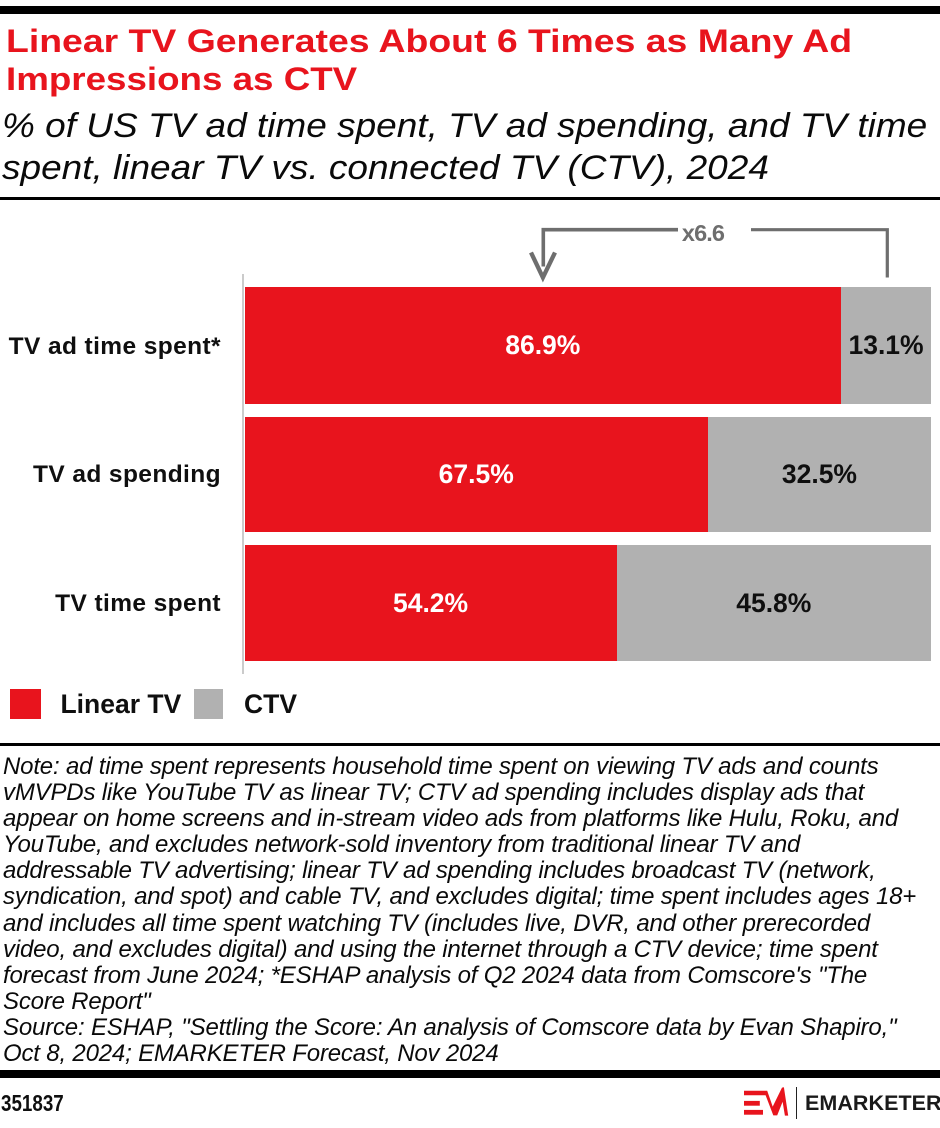  What do you see at coordinates (703, 233) in the screenshot?
I see `svg-text: x6.6` at bounding box center [703, 233].